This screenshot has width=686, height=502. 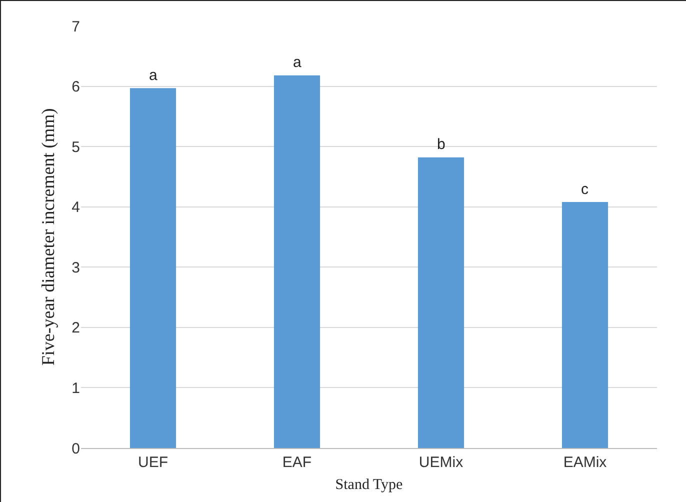 What do you see at coordinates (585, 189) in the screenshot?
I see `annotation: c` at bounding box center [585, 189].